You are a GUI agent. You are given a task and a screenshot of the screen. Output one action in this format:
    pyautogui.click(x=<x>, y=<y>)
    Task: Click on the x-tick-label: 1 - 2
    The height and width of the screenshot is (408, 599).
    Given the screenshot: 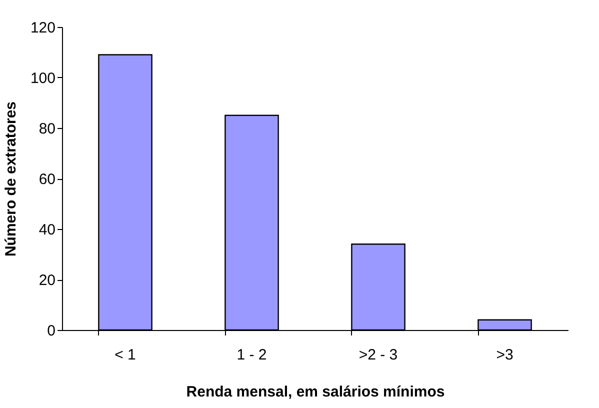 What is the action you would take?
    pyautogui.click(x=251, y=355)
    